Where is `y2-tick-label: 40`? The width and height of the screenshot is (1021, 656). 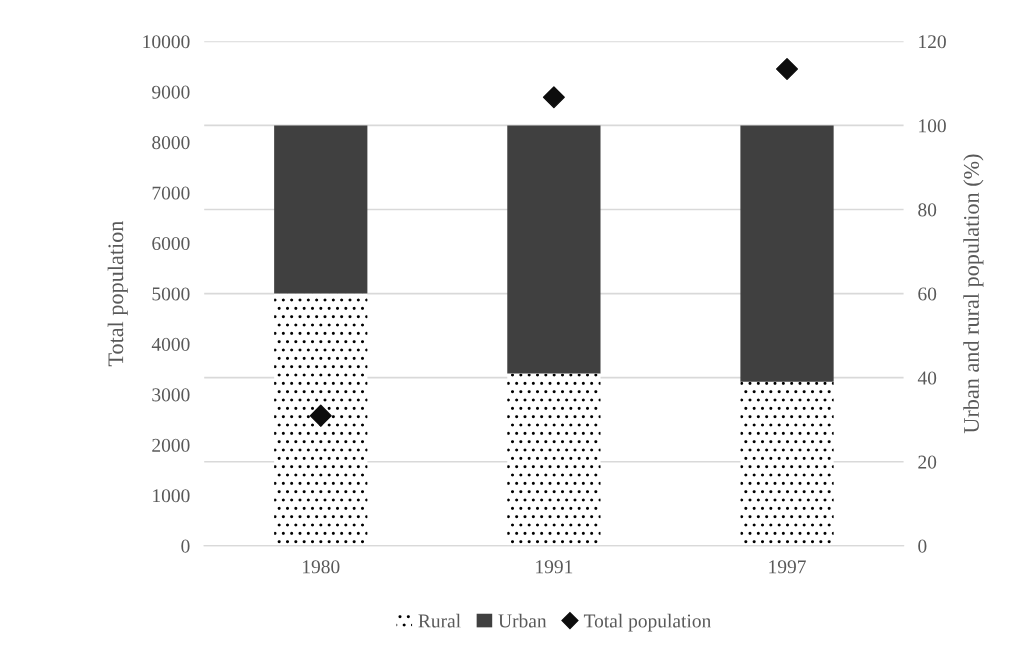
y2-tick-label: 40 is located at coordinates (927, 378).